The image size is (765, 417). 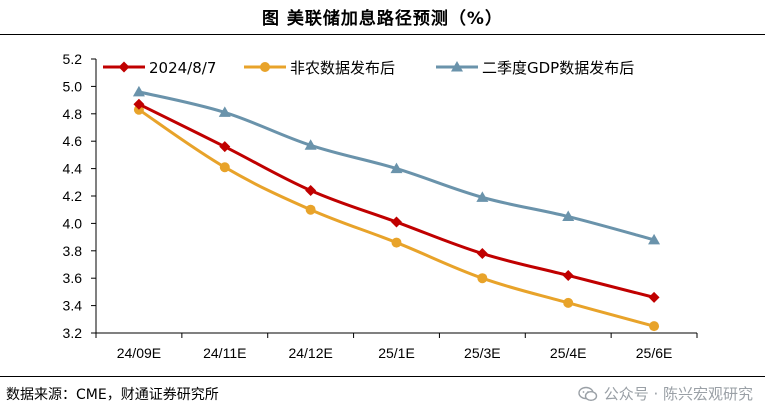 What do you see at coordinates (139, 353) in the screenshot?
I see `x-tick-label: 24/09E` at bounding box center [139, 353].